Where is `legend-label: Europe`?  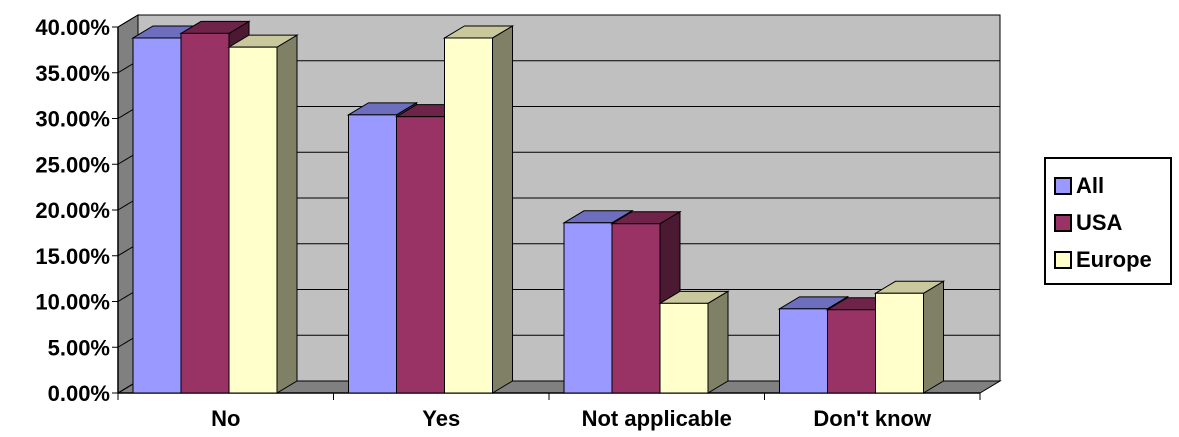
legend-label: Europe is located at coordinates (1114, 259).